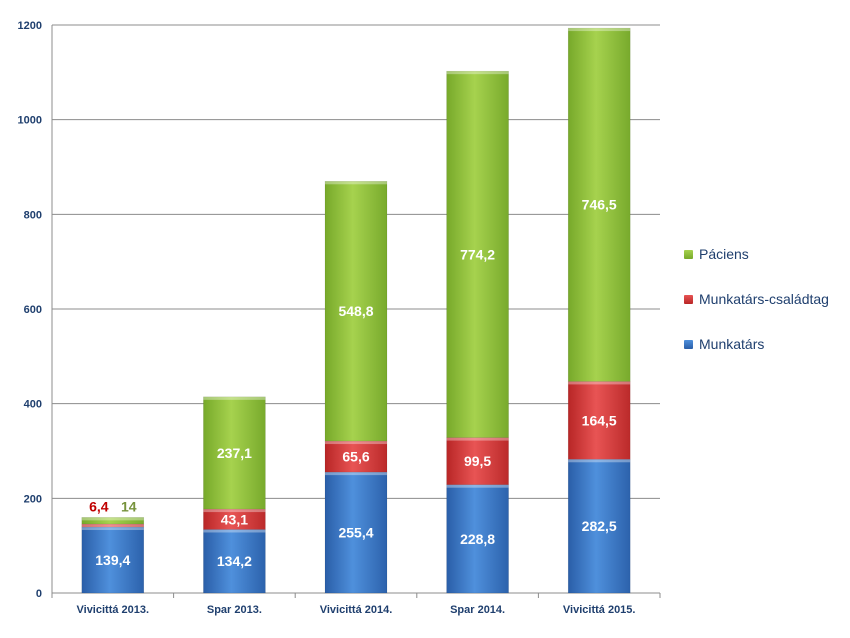  Describe the element at coordinates (599, 610) in the screenshot. I see `x-category-label: Vivicittá 2015.` at that location.